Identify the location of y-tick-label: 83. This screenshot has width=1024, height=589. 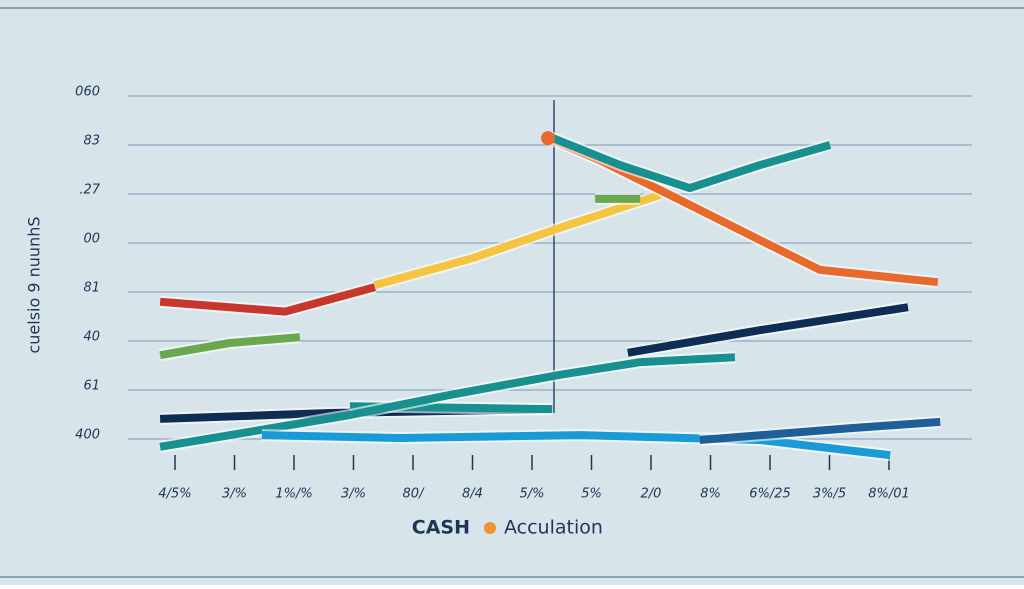
(91, 141).